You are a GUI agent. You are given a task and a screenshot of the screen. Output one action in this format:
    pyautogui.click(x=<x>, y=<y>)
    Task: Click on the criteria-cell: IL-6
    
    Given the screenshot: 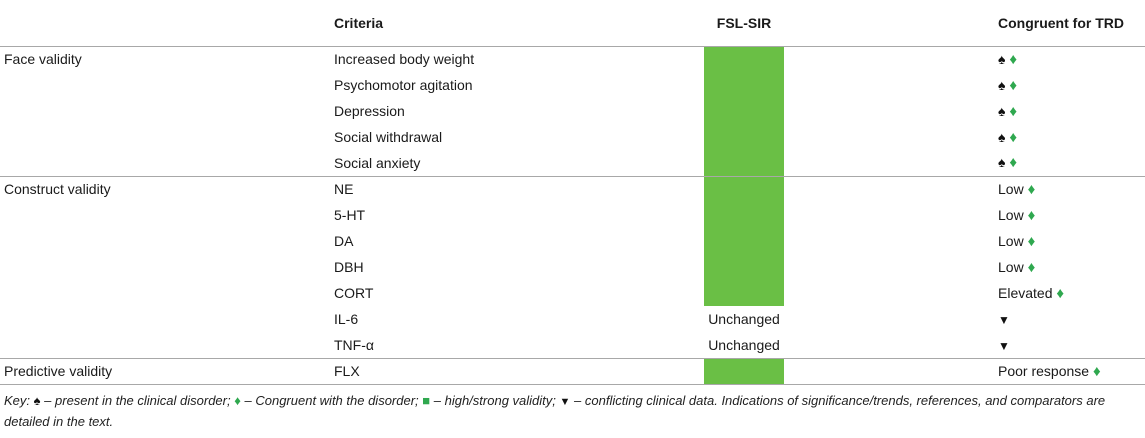 What is the action you would take?
    pyautogui.click(x=346, y=319)
    